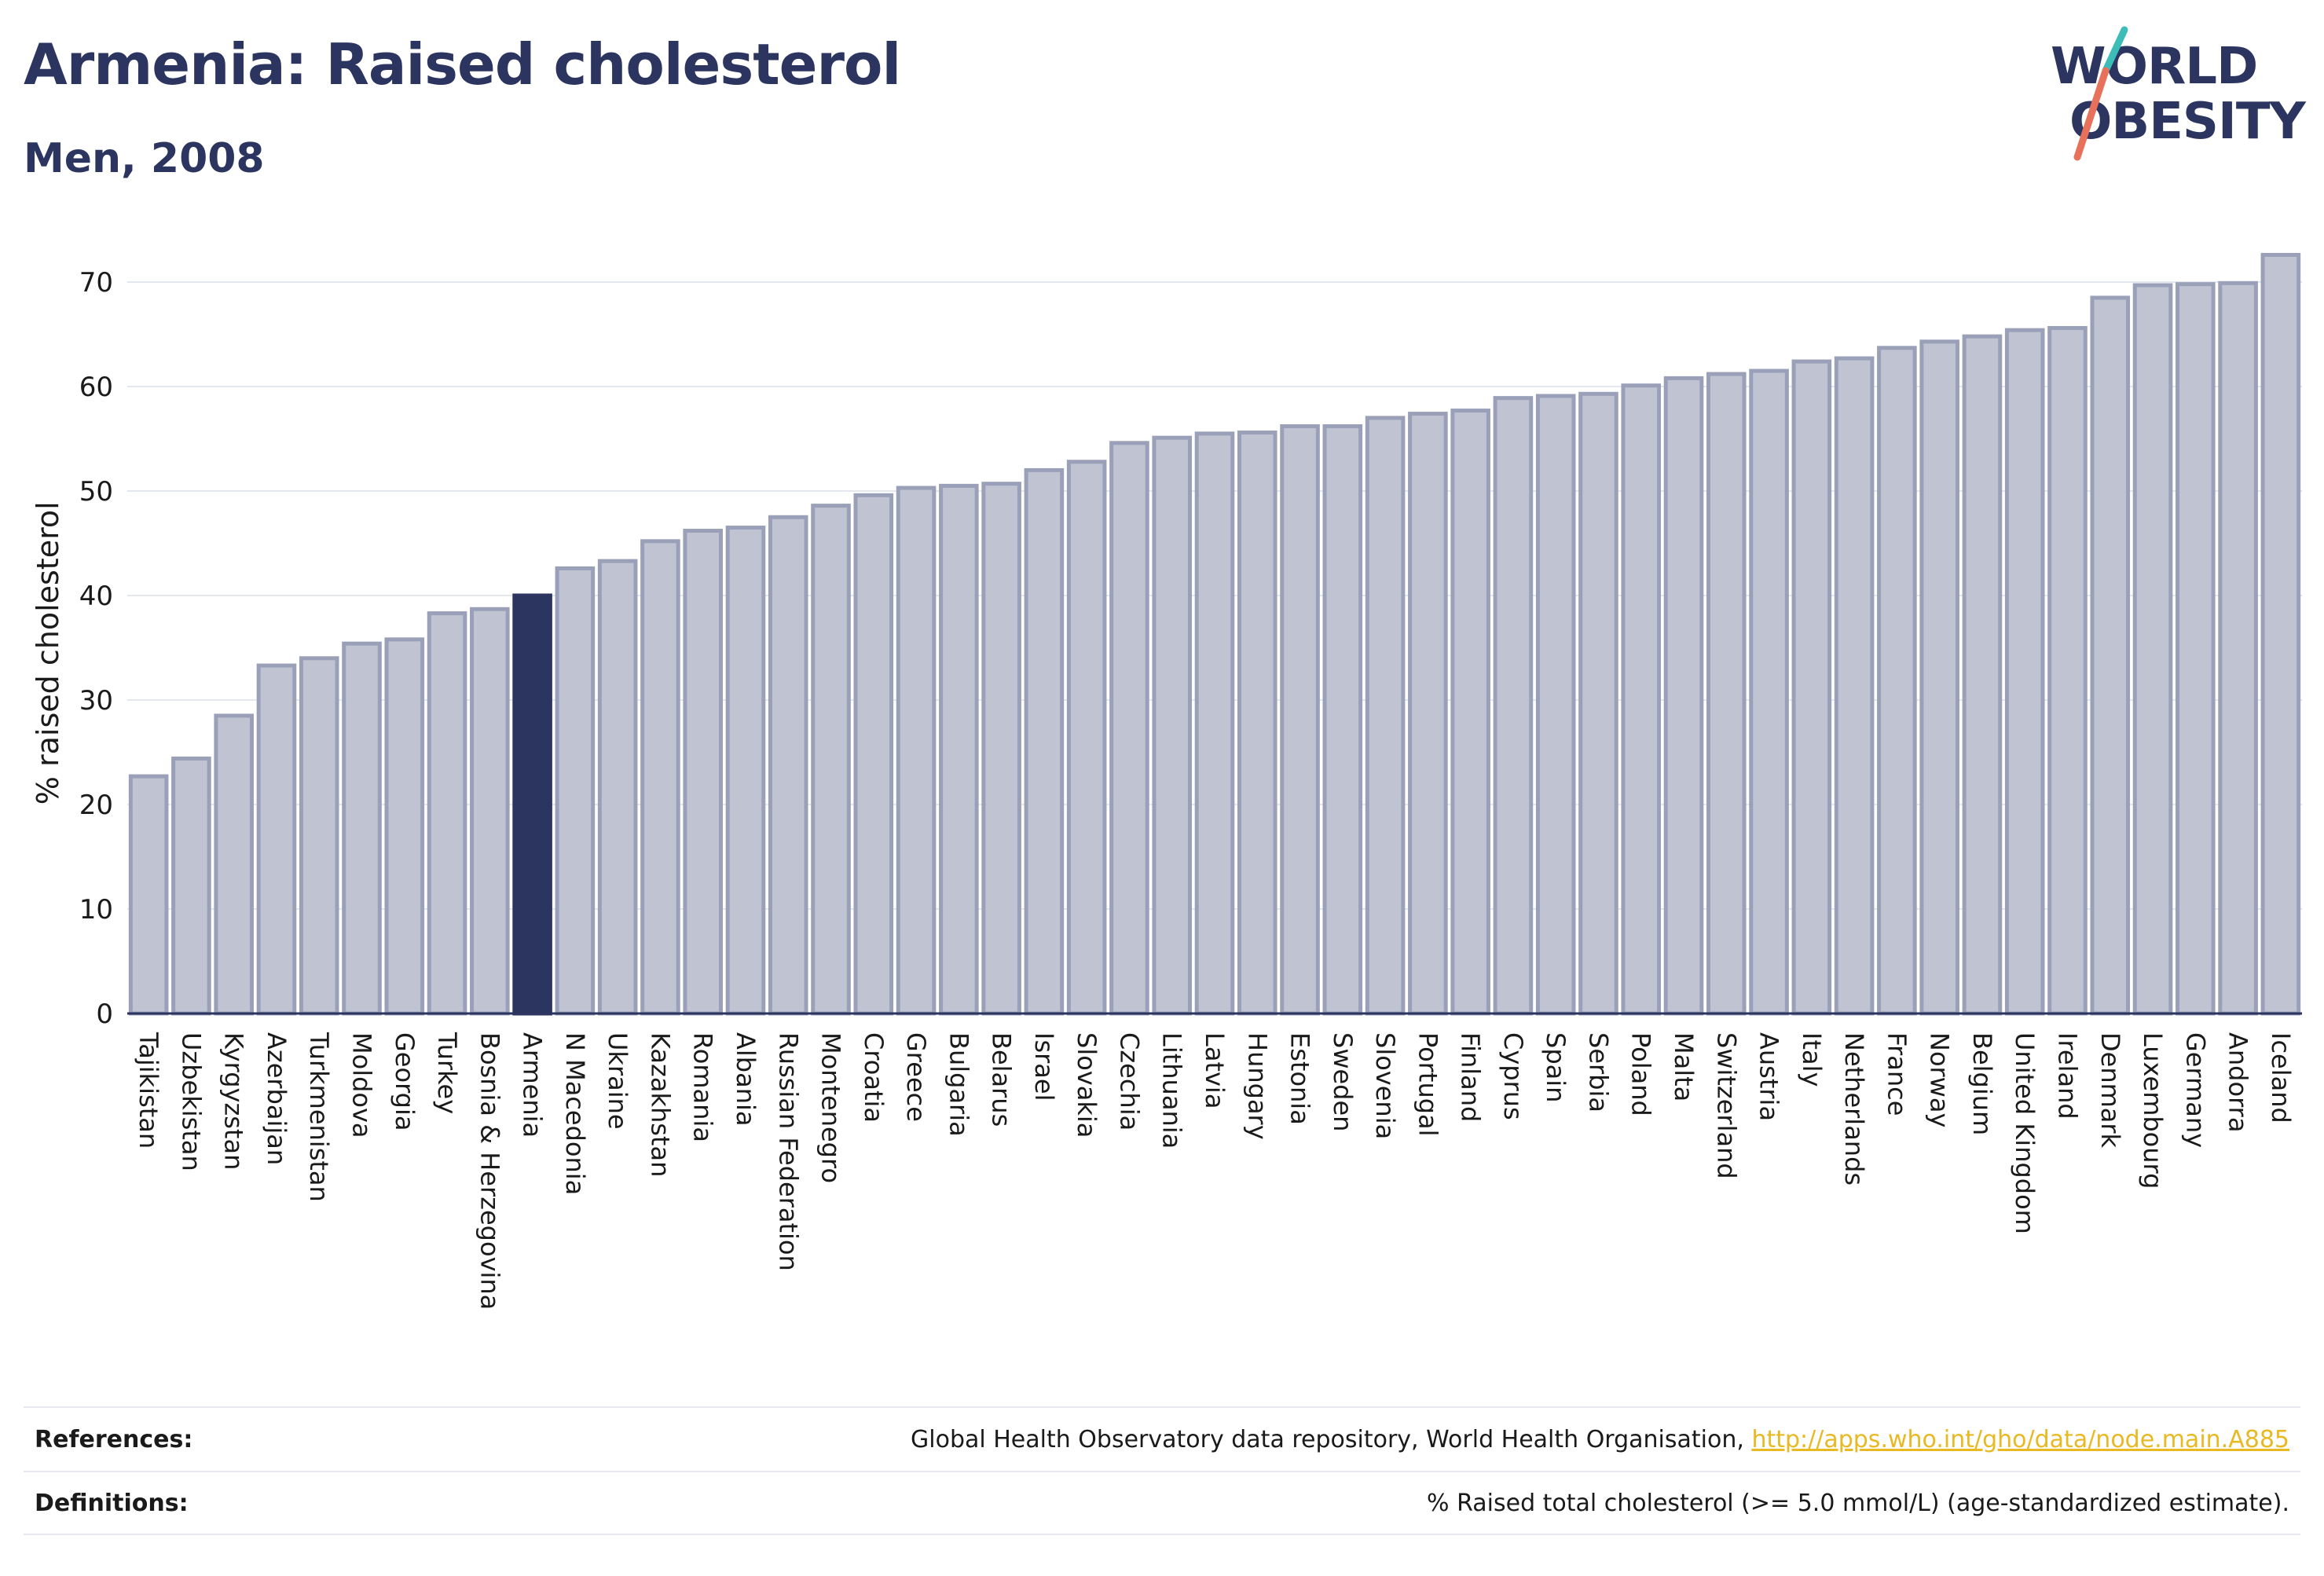 This screenshot has width=2324, height=1576. What do you see at coordinates (104, 1014) in the screenshot?
I see `y-tick-label: 0` at bounding box center [104, 1014].